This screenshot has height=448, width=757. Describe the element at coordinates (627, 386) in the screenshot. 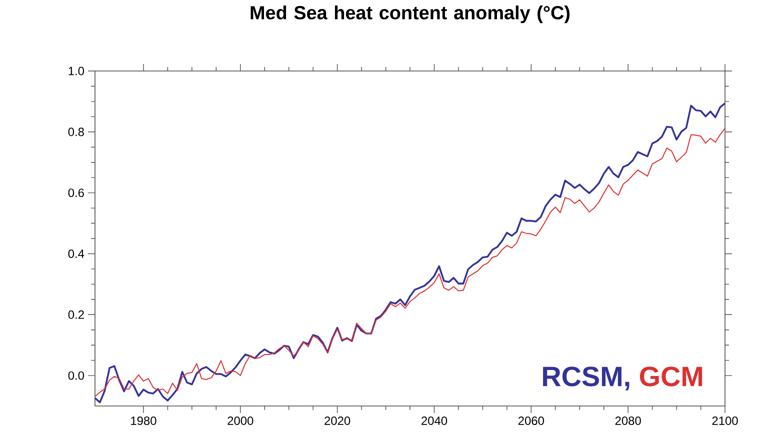

I see `annotation: ,` at that location.